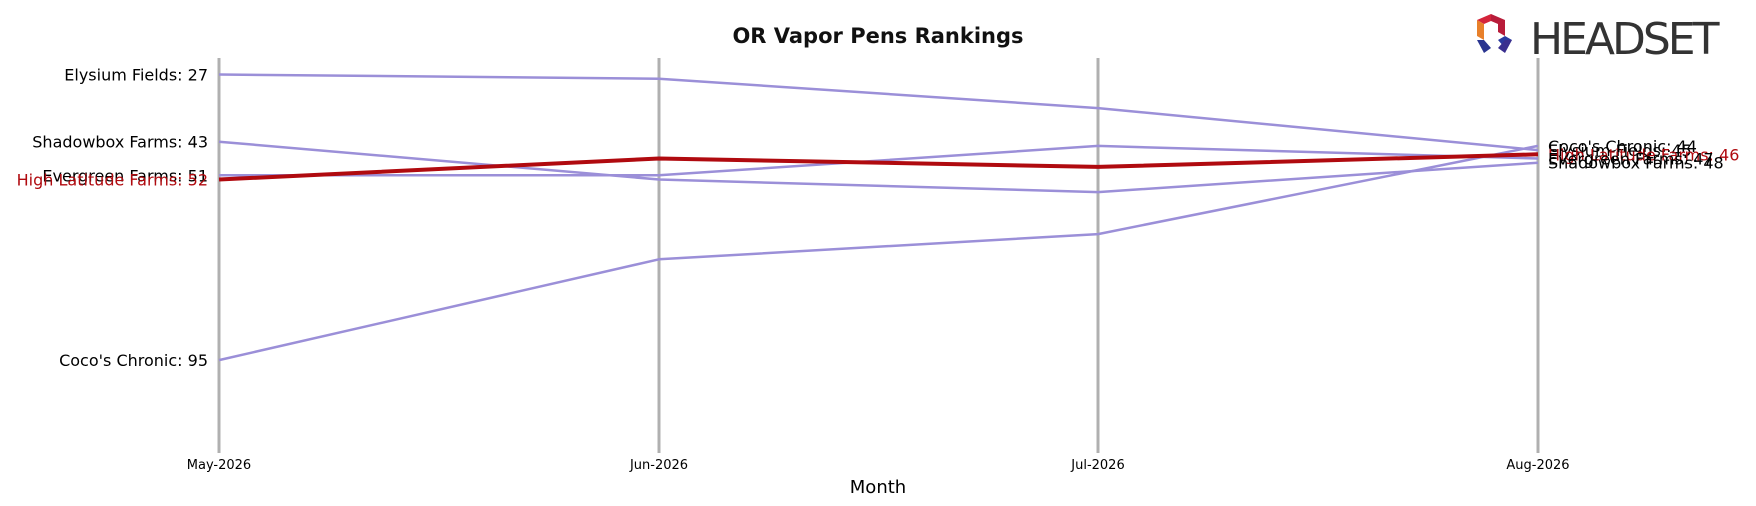  I want to click on end-label: High Latitude Farms: 46, so click(1643, 154).